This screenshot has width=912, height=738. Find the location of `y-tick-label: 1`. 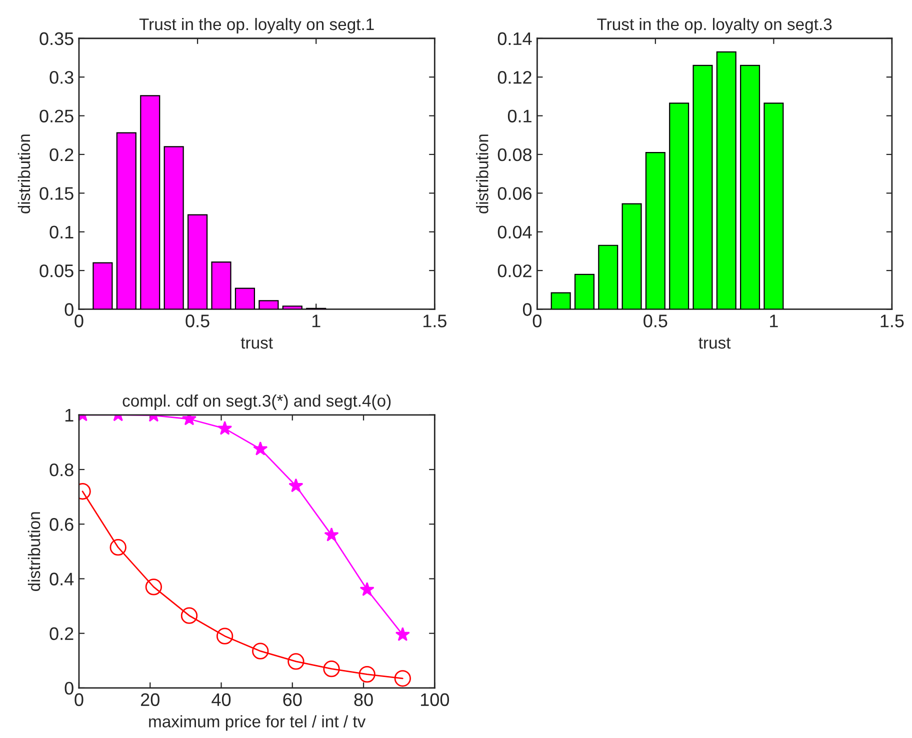

y-tick-label: 1 is located at coordinates (69, 415).